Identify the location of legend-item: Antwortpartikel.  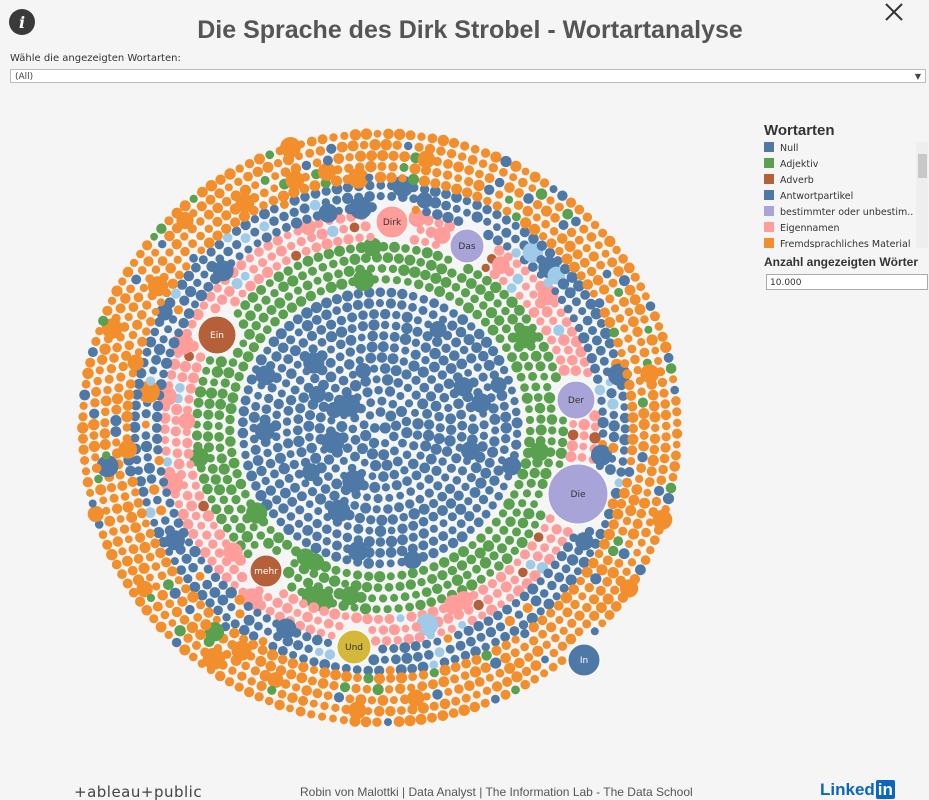
(846, 198).